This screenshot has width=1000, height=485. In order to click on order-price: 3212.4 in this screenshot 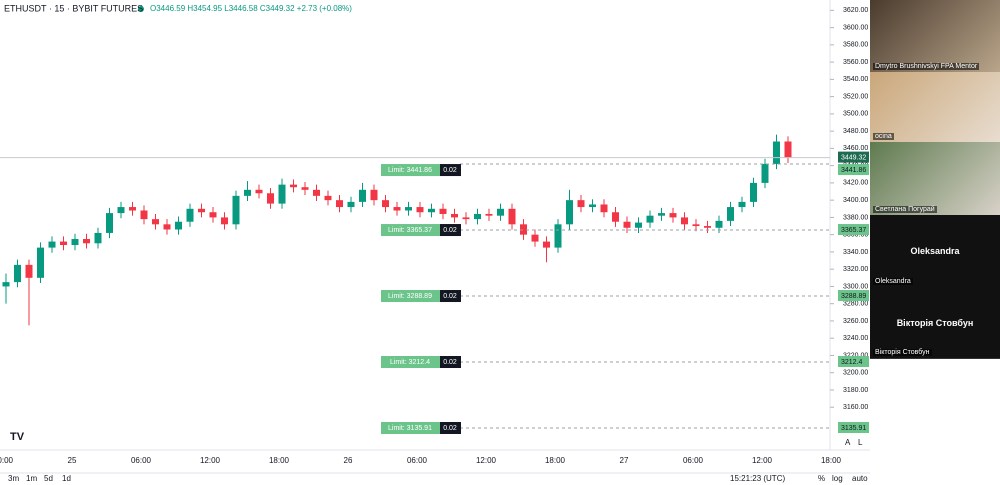, I will do `click(852, 362)`.